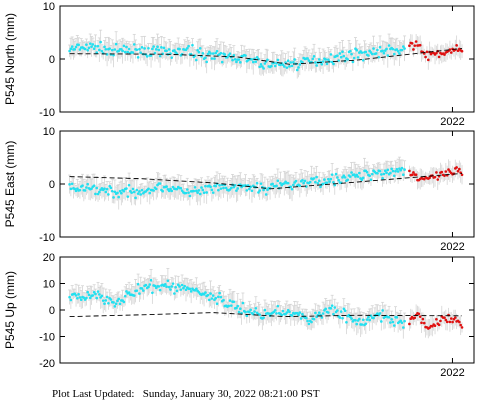 The image size is (481, 404). What do you see at coordinates (10, 59) in the screenshot?
I see `y-axis-label: P545 North (mm)` at bounding box center [10, 59].